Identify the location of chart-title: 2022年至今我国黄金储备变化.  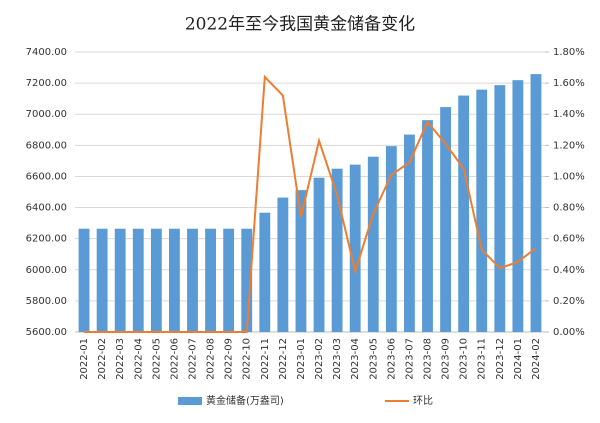
(300, 25).